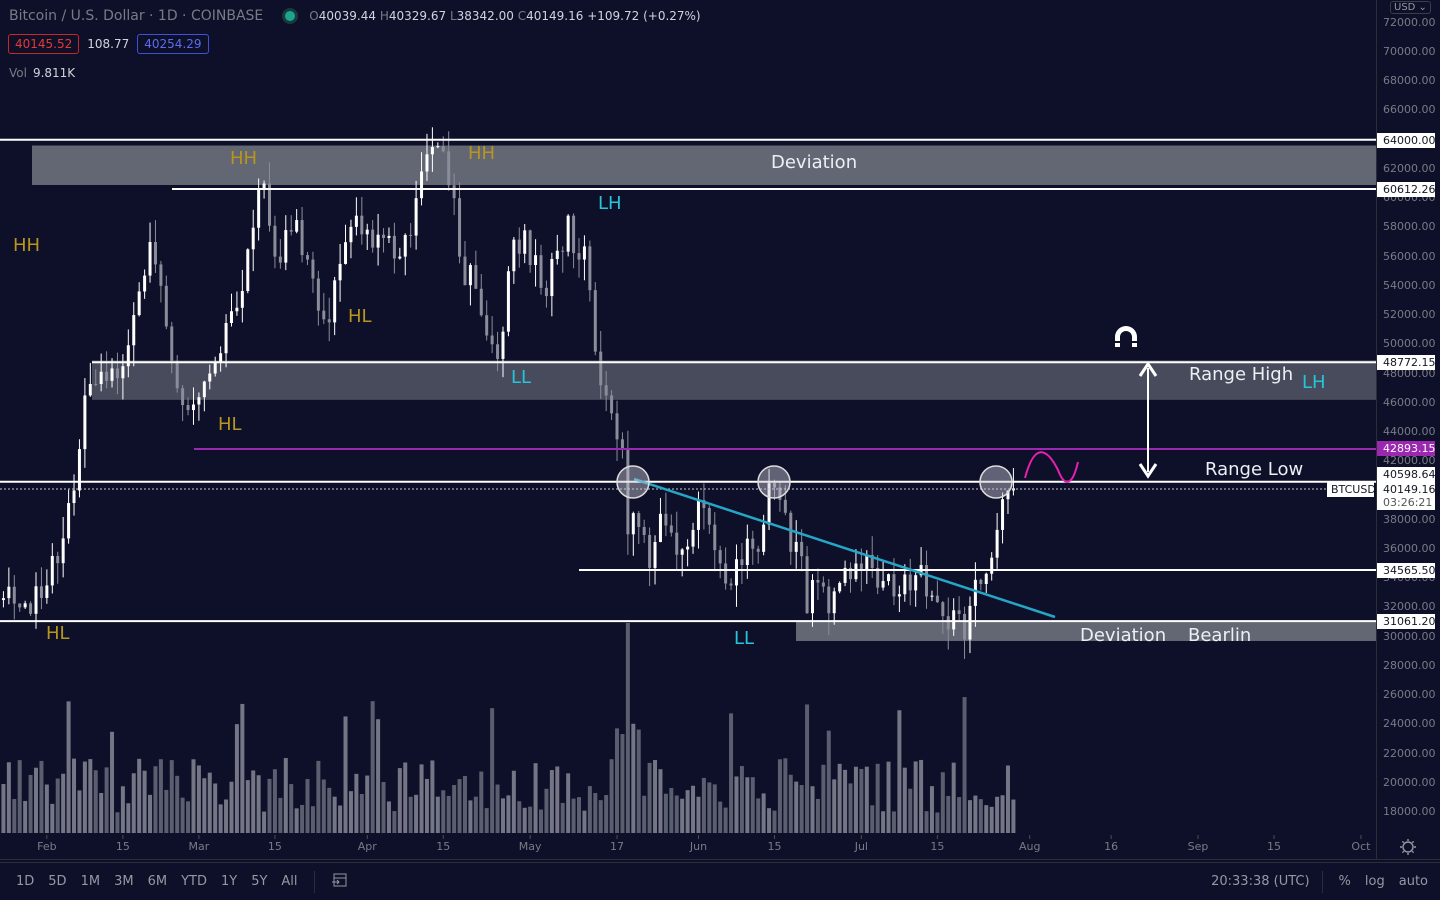 This screenshot has height=900, width=1440. What do you see at coordinates (1374, 881) in the screenshot?
I see `log-scale-toggle: log` at bounding box center [1374, 881].